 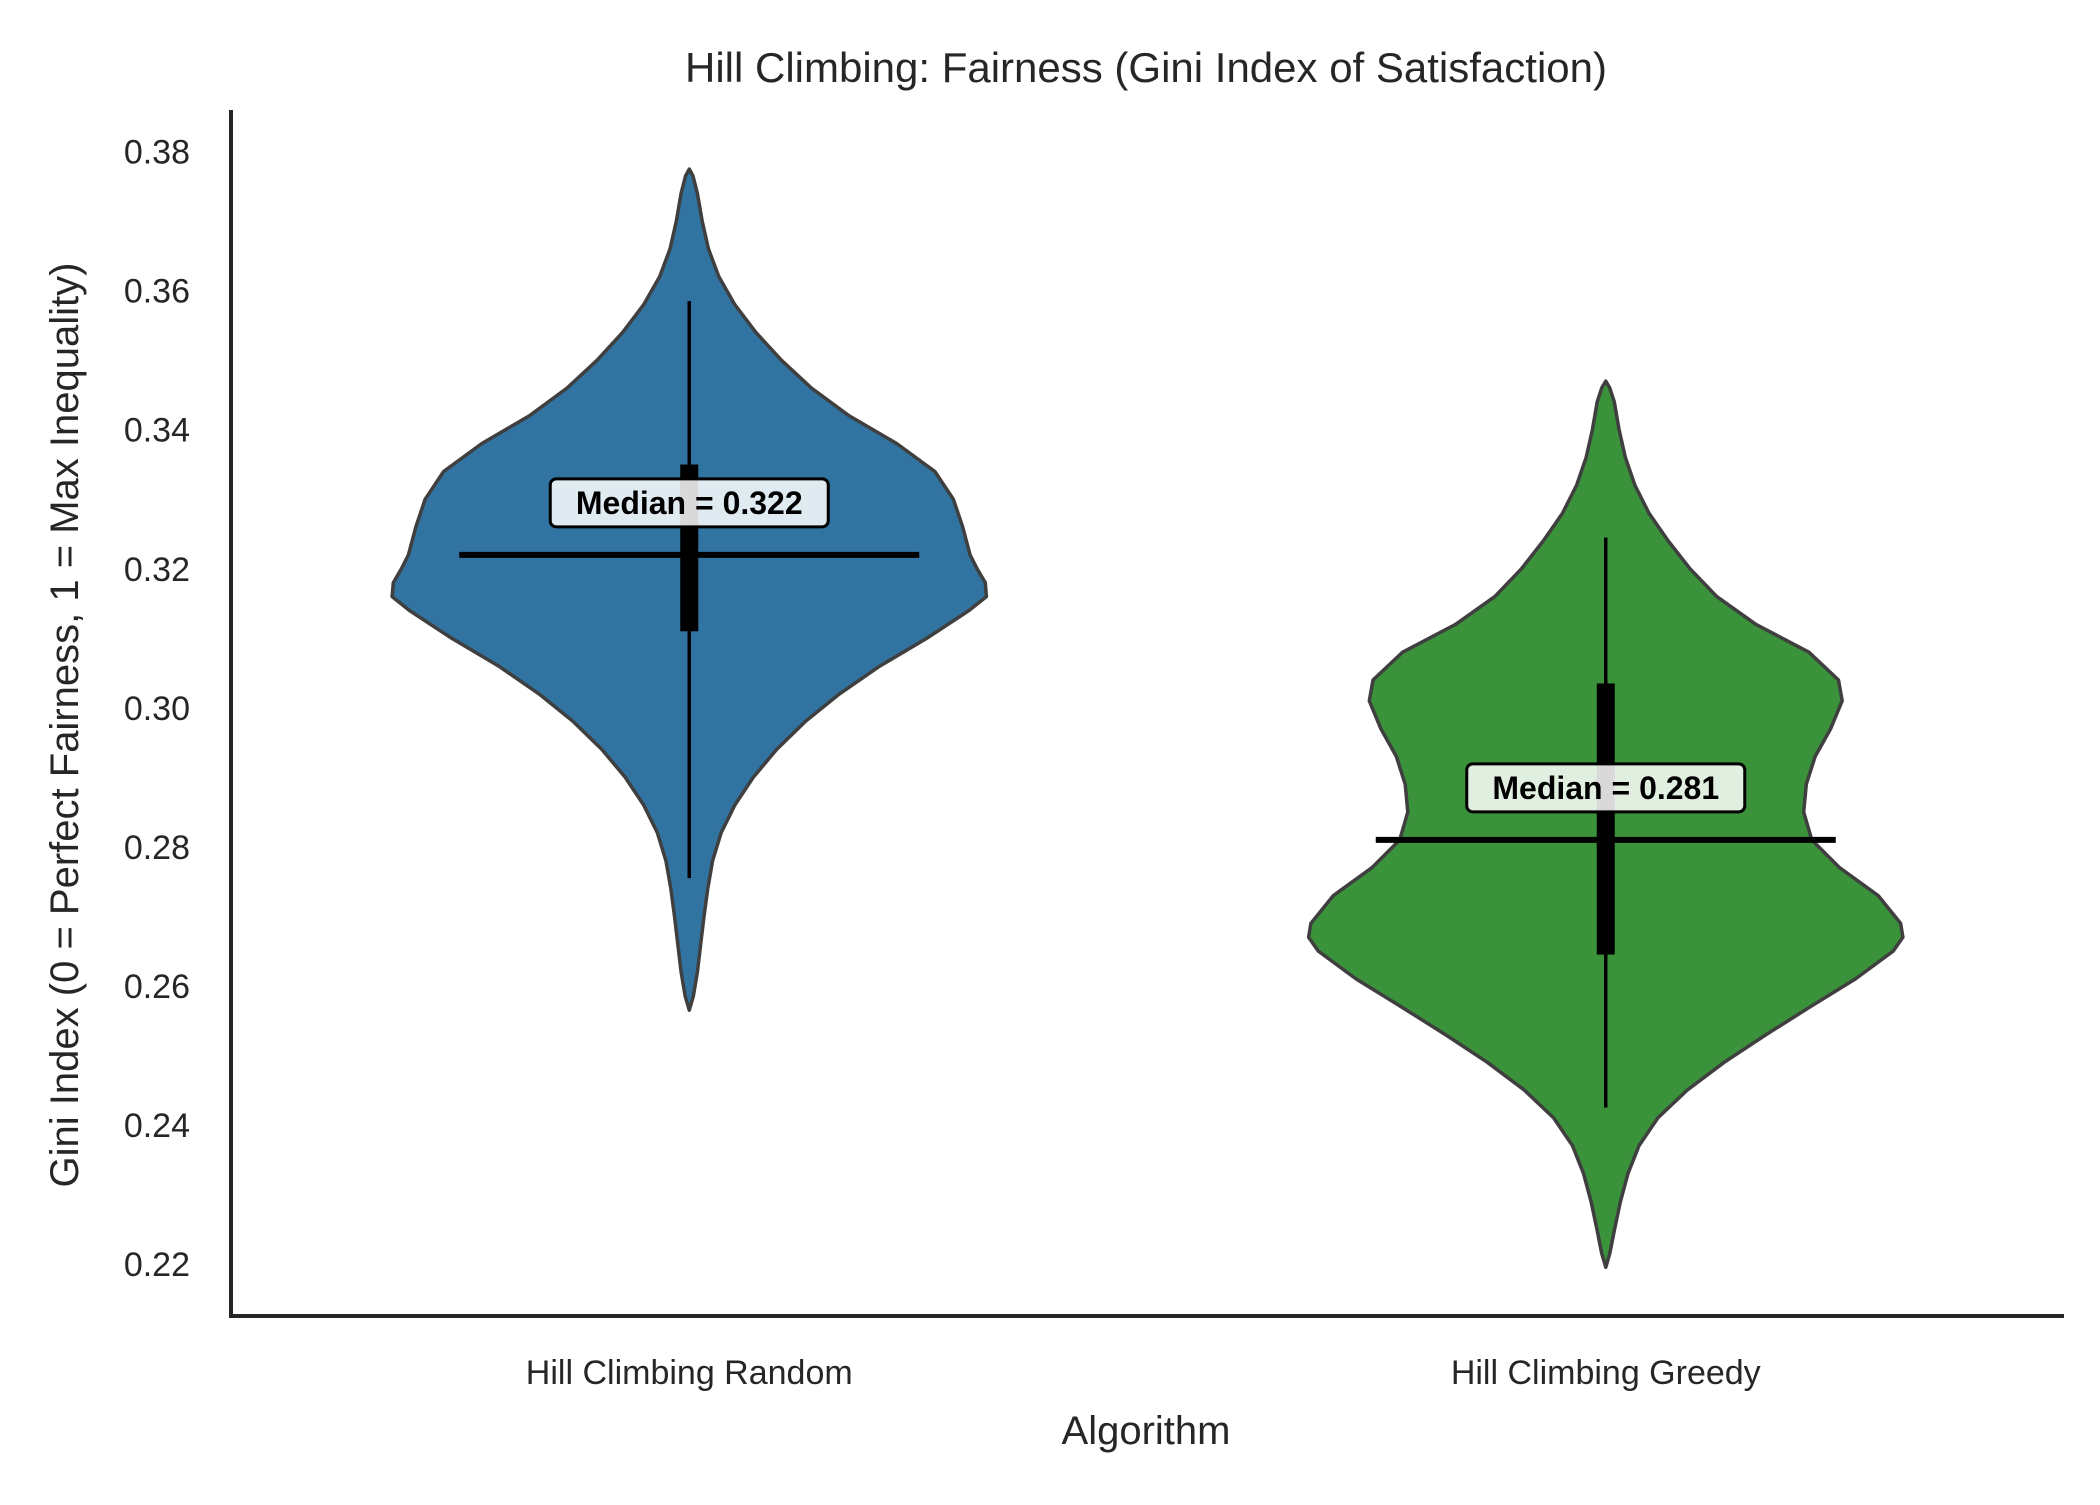 What do you see at coordinates (157, 292) in the screenshot?
I see `y-tick-label: 0.36` at bounding box center [157, 292].